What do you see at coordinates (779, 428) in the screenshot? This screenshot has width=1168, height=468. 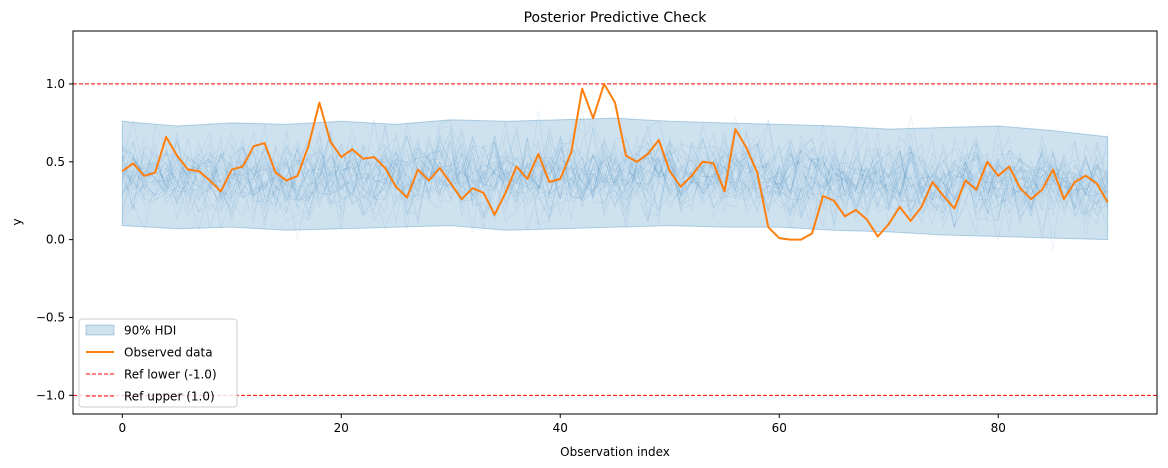 I see `x-tick-label: 60` at bounding box center [779, 428].